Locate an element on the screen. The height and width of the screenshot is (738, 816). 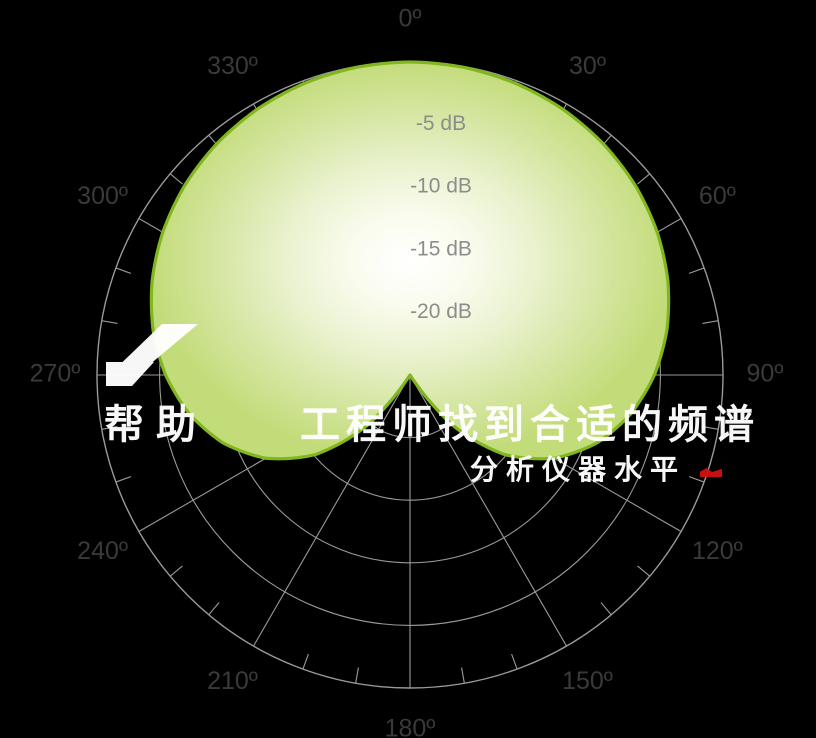
radial-tick-label: -20 dB is located at coordinates (441, 311).